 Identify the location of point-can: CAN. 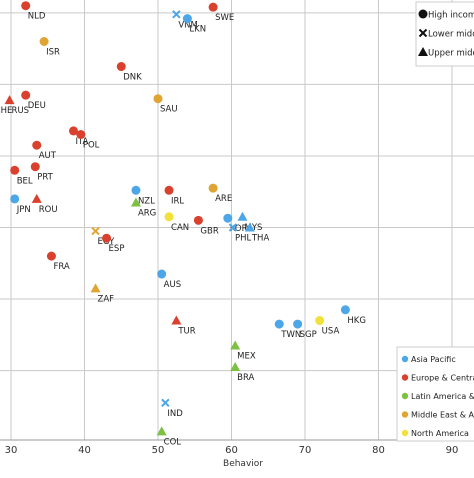
(177, 222).